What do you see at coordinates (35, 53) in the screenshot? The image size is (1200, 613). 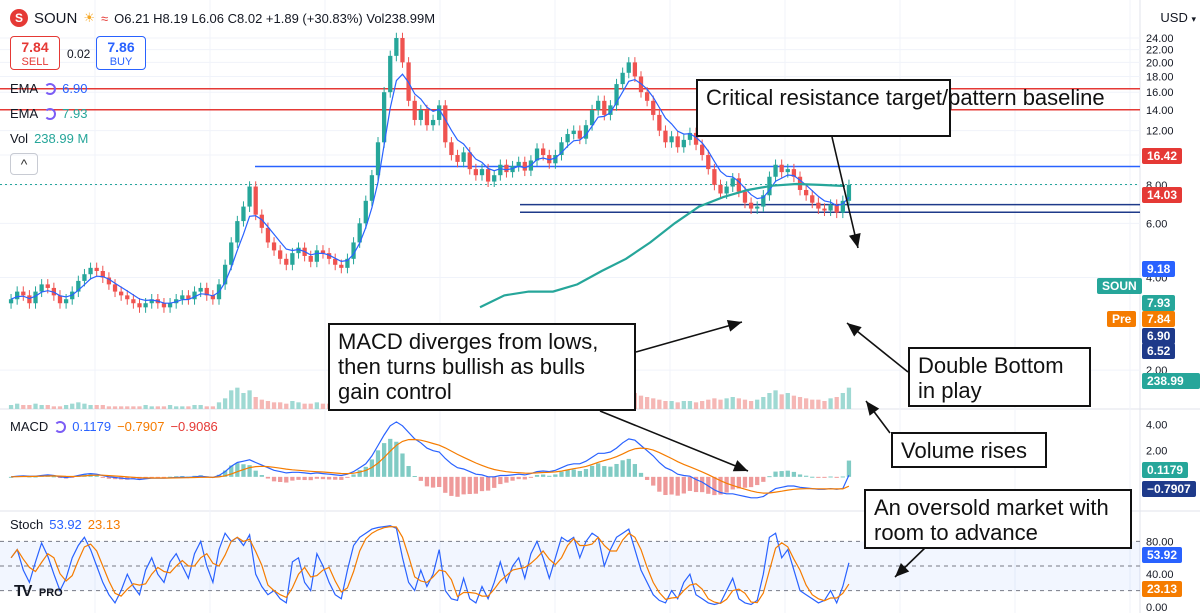 I see `sell-button: 7.84 SELL` at bounding box center [35, 53].